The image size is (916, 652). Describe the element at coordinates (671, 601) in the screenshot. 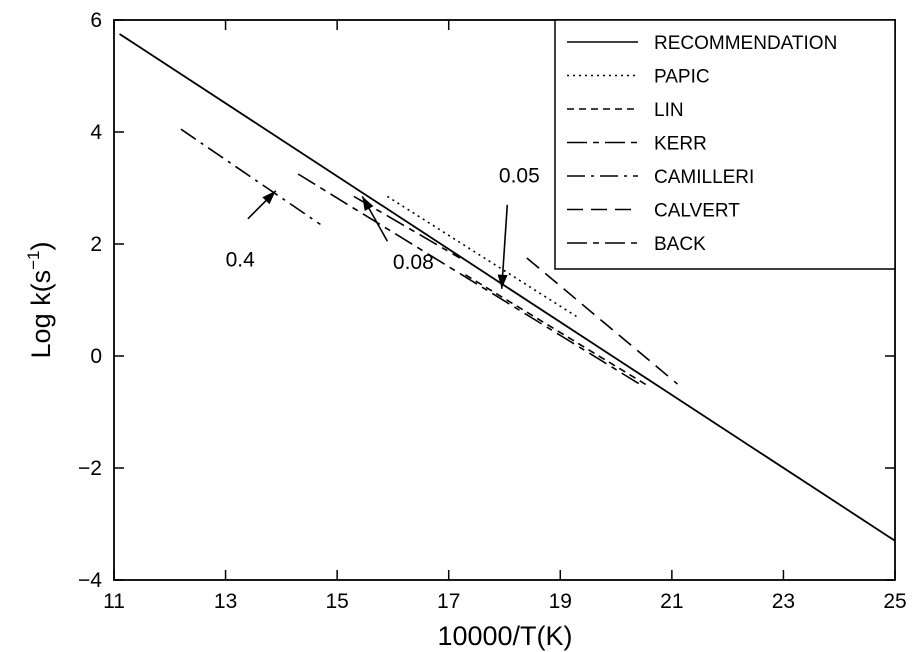

I see `x-tick-label: 21` at that location.